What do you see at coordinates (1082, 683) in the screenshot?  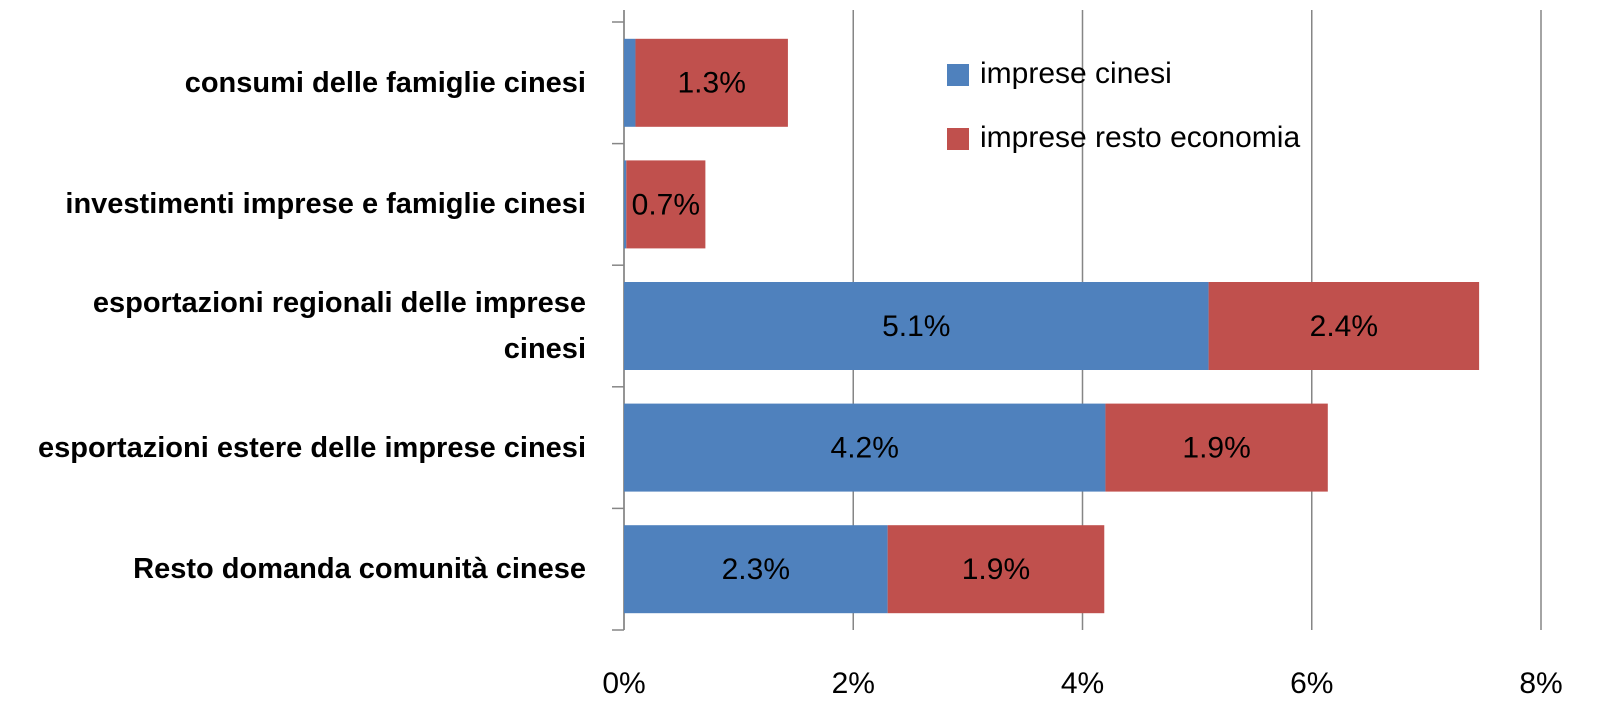 I see `x-tick-label: 4%` at bounding box center [1082, 683].